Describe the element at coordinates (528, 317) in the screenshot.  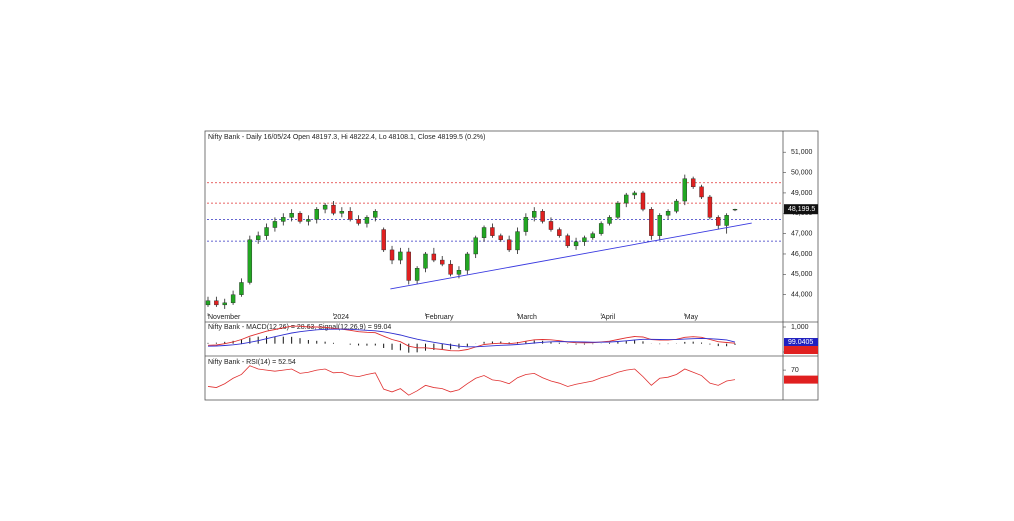
I see `x-tick-label: March` at that location.